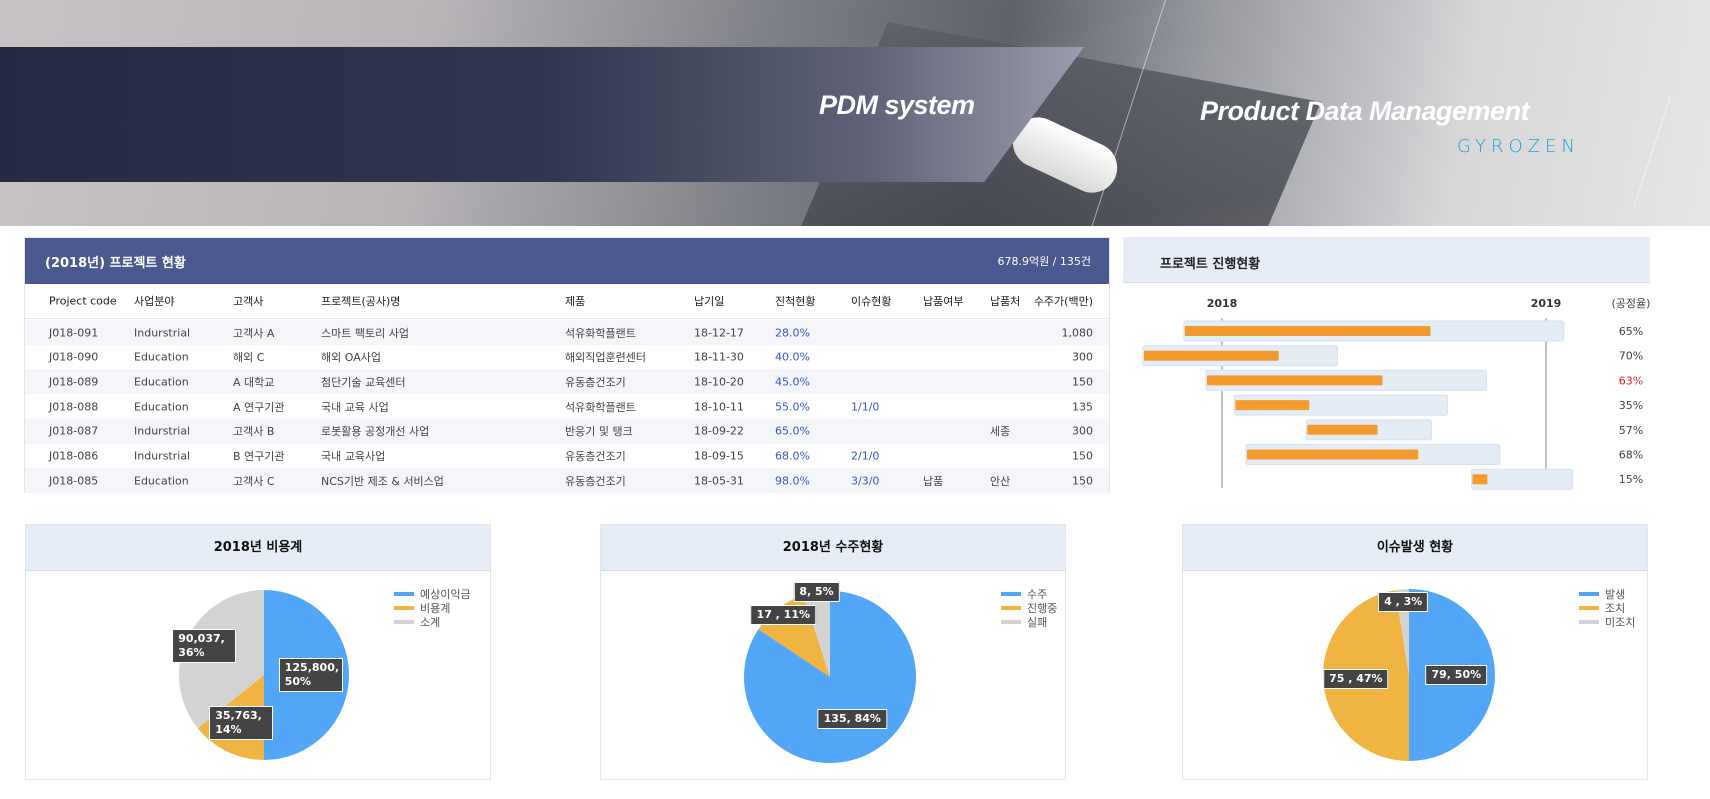 Image resolution: width=1710 pixels, height=799 pixels. I want to click on cell-0: J018-088, so click(74, 407).